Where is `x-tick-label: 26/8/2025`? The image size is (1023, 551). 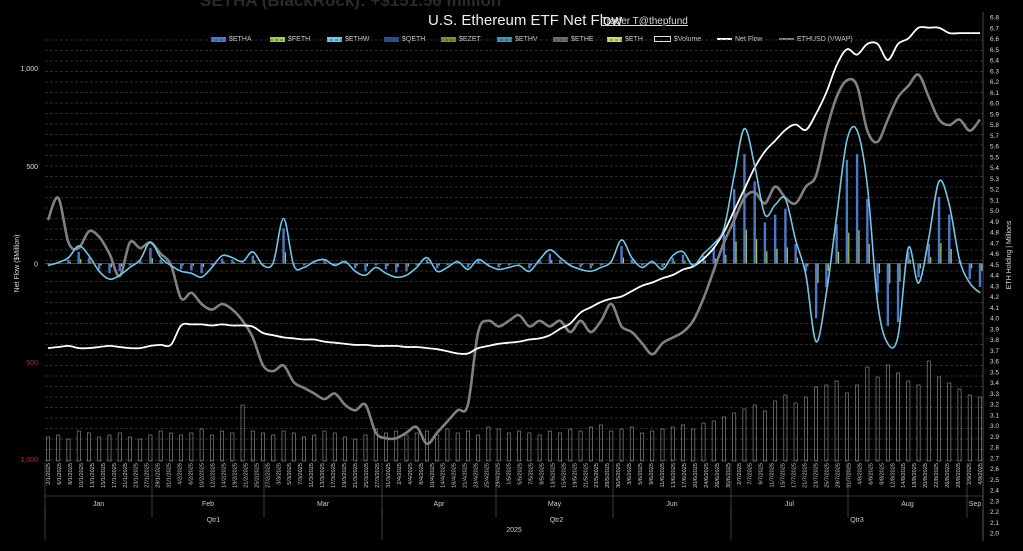
x-tick-label: 26/8/2025 is located at coordinates (948, 475).